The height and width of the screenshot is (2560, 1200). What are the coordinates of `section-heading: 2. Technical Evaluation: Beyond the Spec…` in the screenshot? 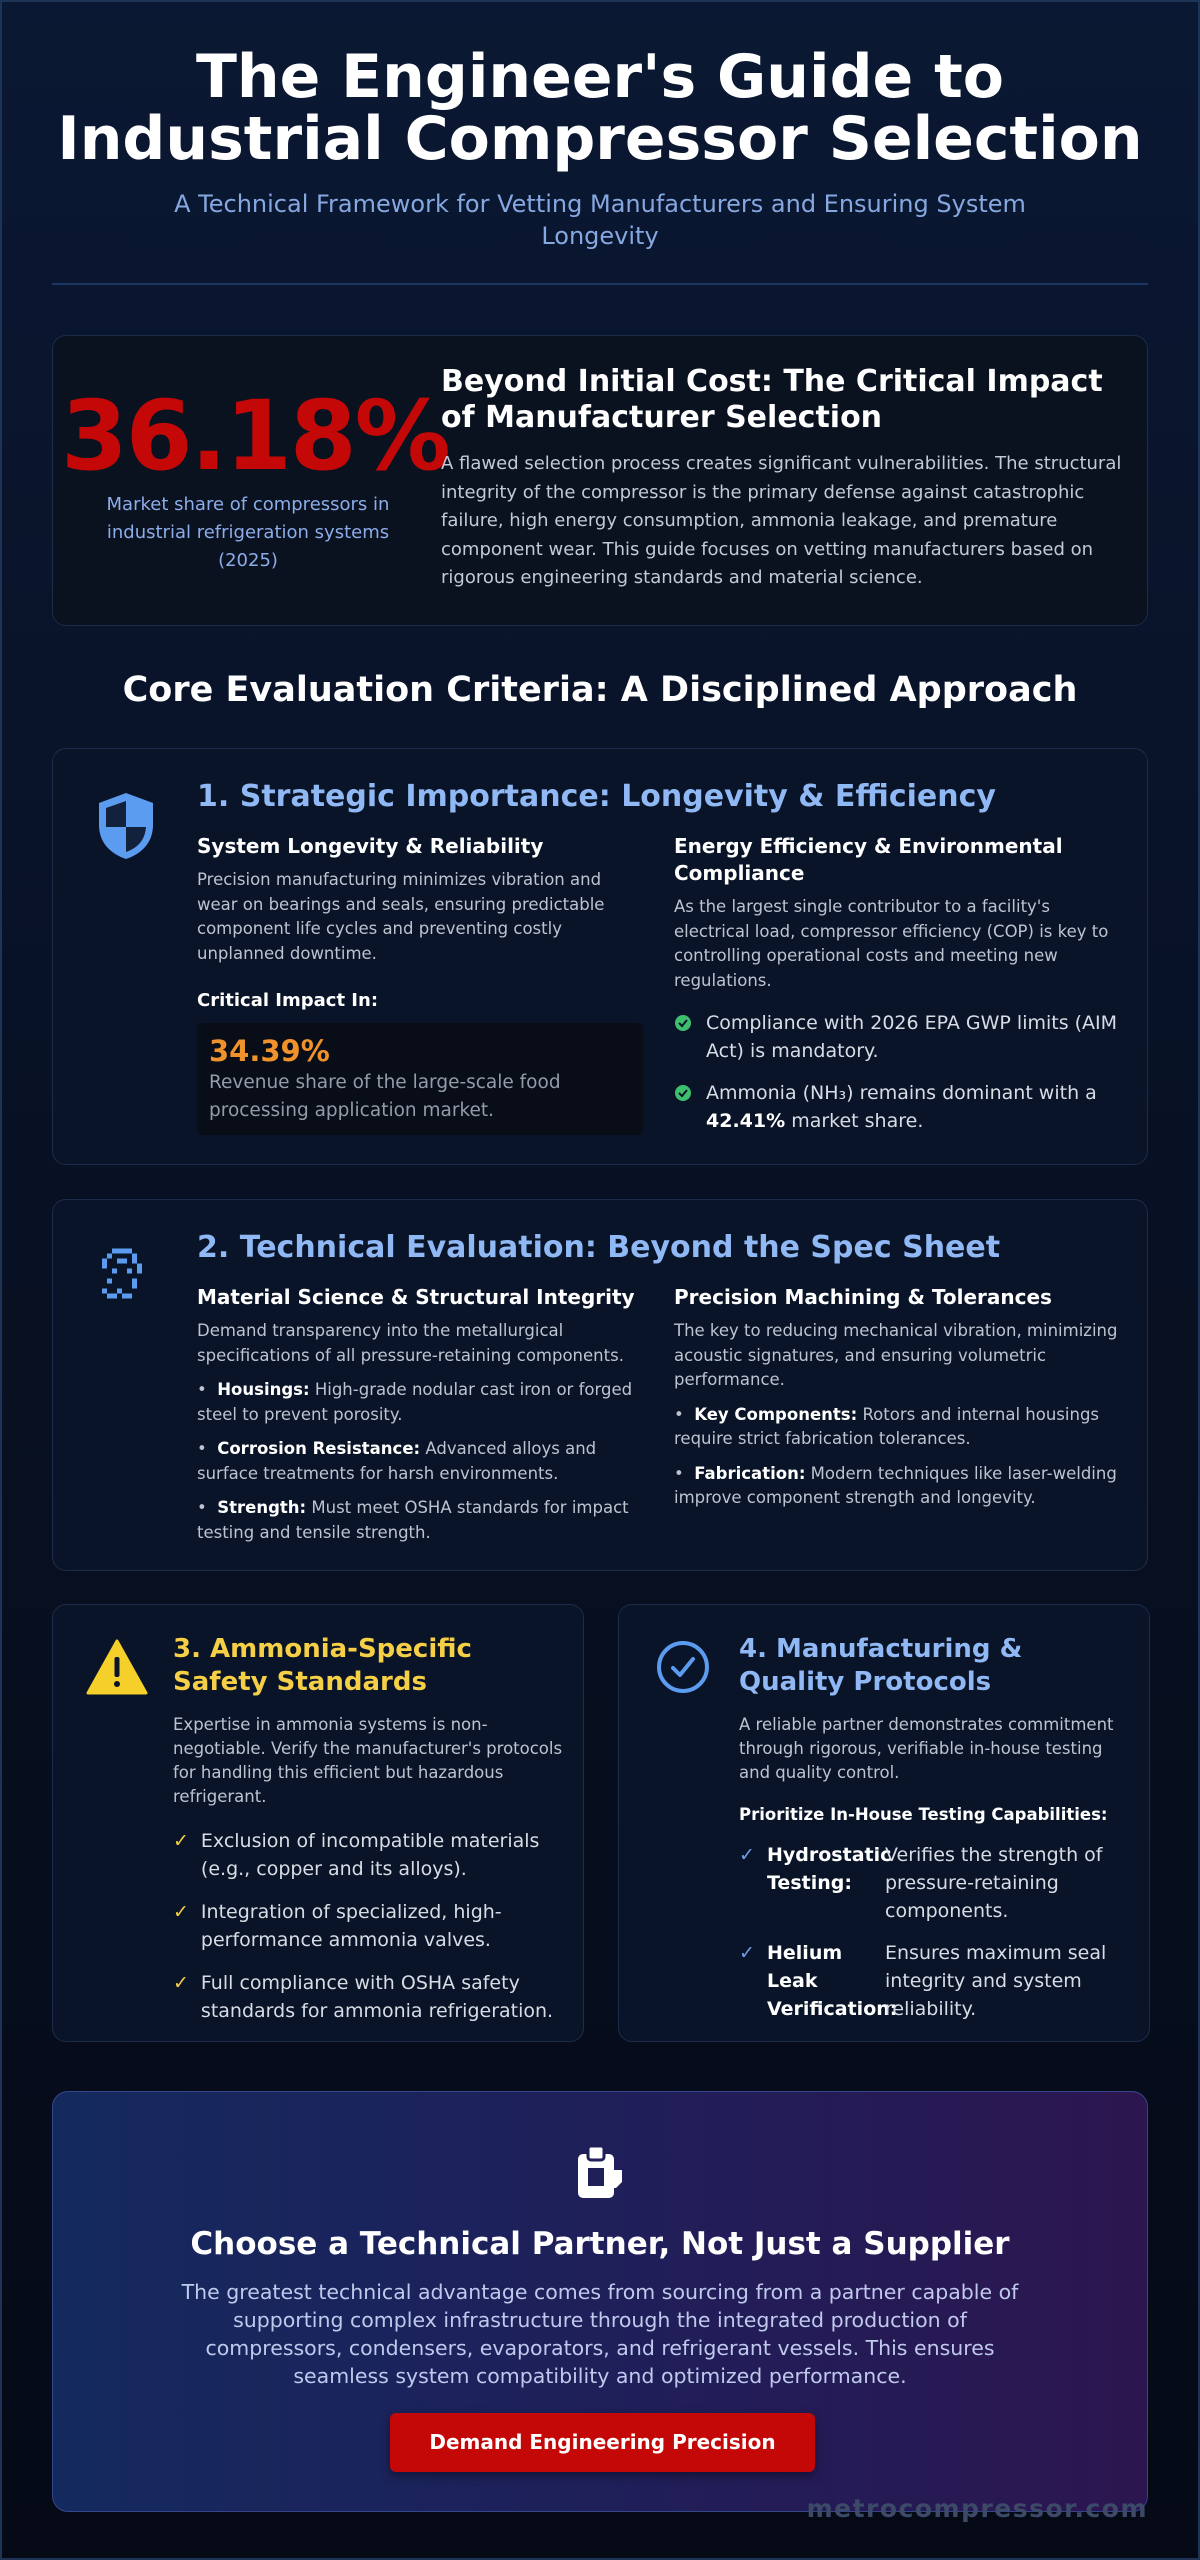 It's located at (599, 1247).